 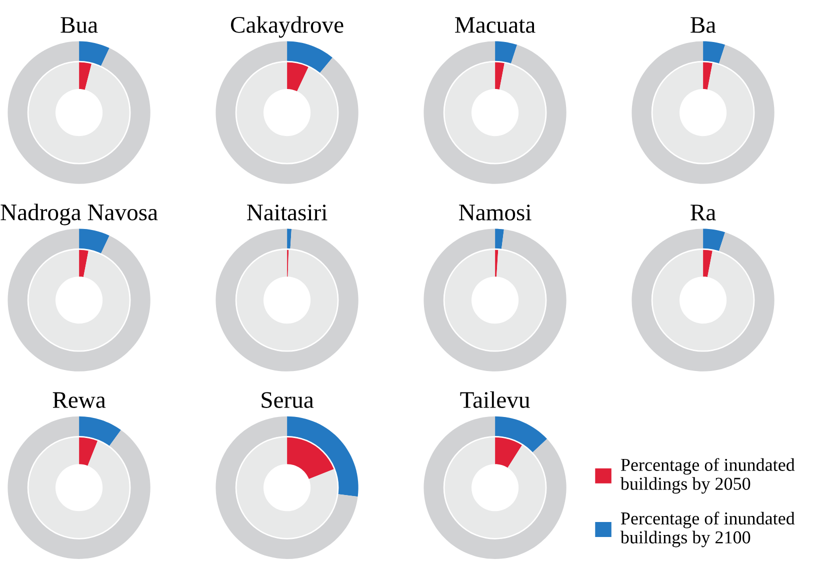 What do you see at coordinates (703, 25) in the screenshot?
I see `chart-title: Ba` at bounding box center [703, 25].